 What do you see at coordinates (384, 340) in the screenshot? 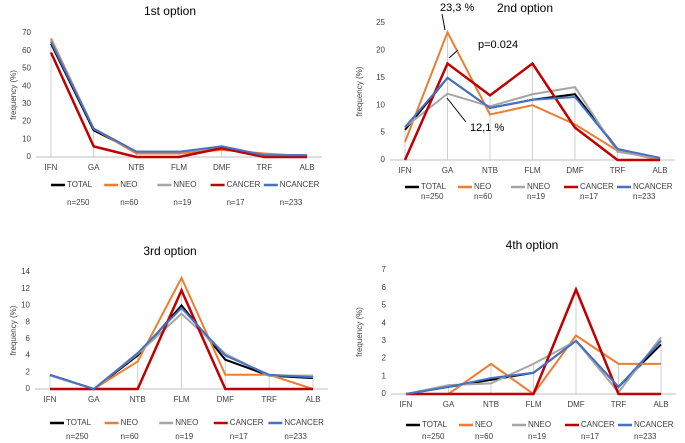
I see `y-tick-label: 3` at bounding box center [384, 340].